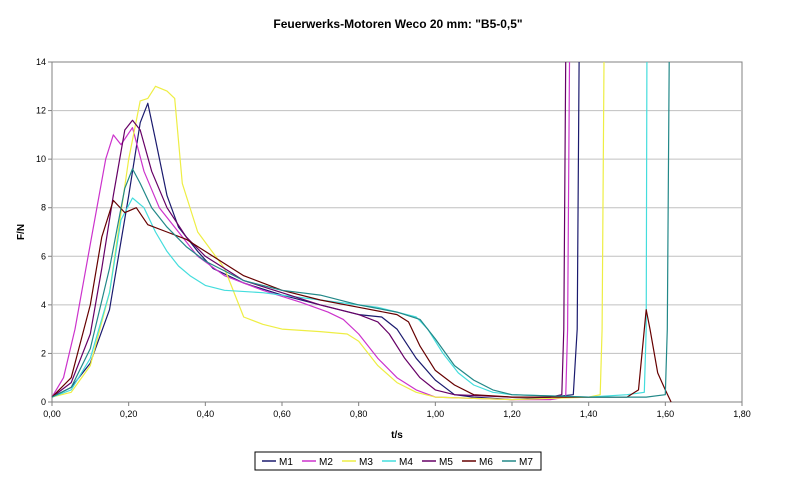  What do you see at coordinates (436, 414) in the screenshot?
I see `x-tick-label-5: 1,00` at bounding box center [436, 414].